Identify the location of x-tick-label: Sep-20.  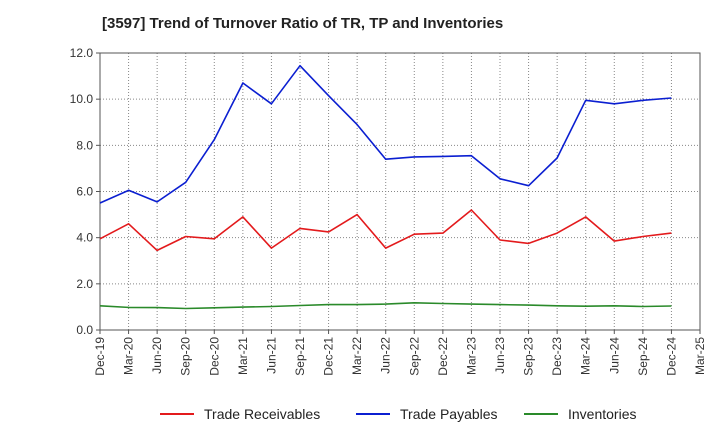
(186, 356).